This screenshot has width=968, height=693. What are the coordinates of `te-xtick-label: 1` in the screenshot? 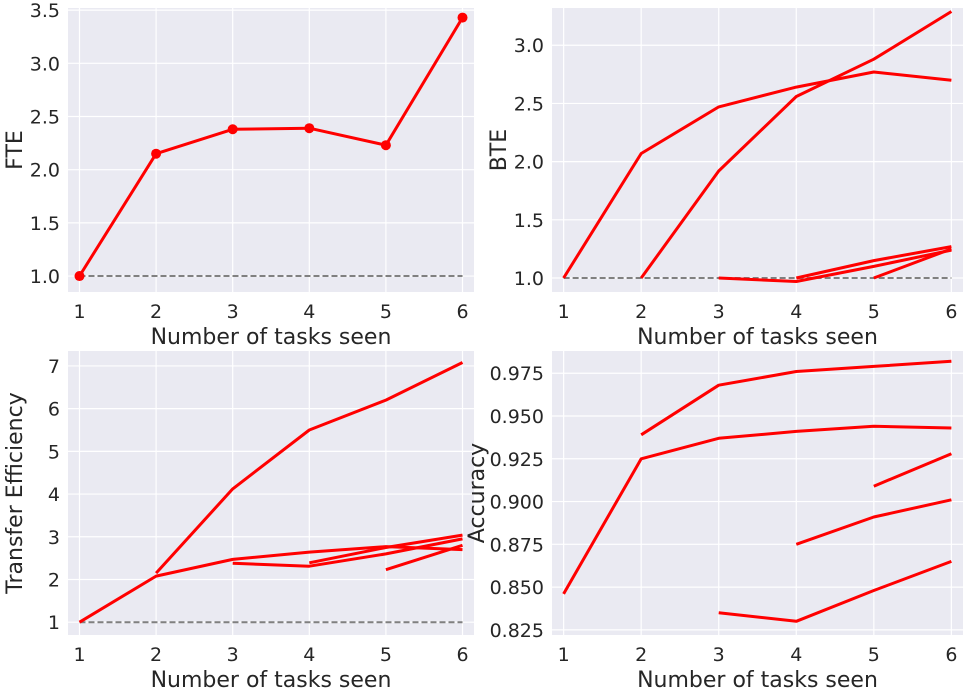 It's located at (79, 655).